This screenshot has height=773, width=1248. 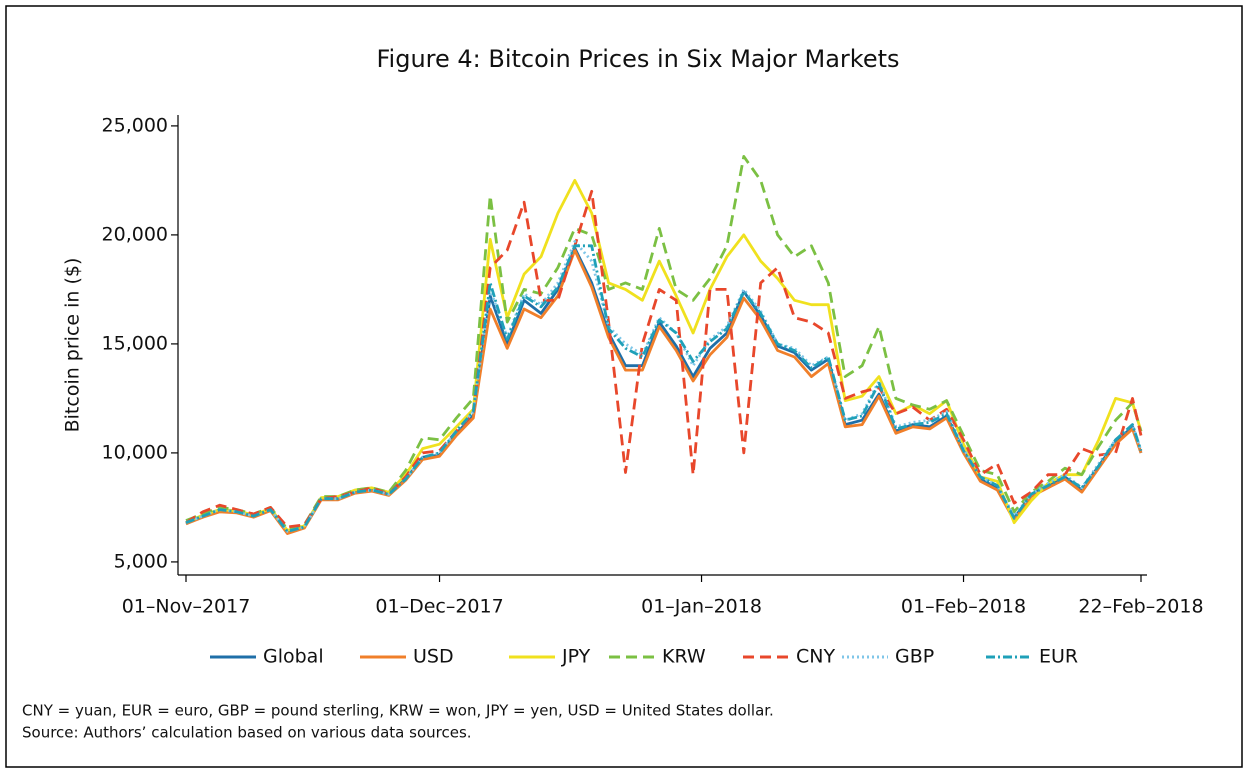 I want to click on y-tick-label: 5,000, so click(x=141, y=561).